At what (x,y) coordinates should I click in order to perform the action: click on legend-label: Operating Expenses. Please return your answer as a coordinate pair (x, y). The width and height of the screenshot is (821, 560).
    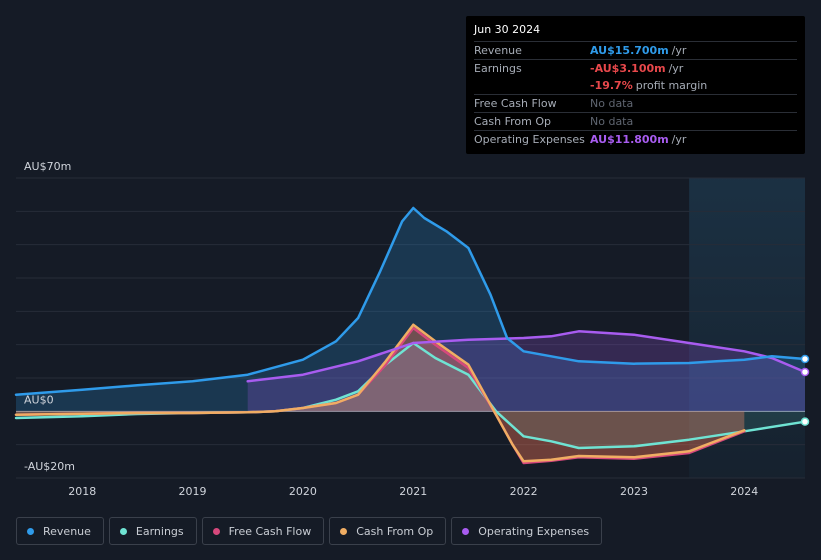
    Looking at the image, I should click on (534, 531).